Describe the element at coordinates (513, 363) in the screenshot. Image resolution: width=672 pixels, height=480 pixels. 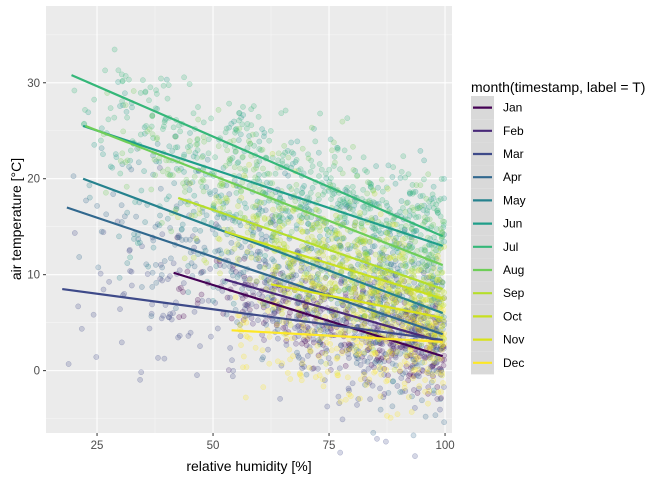
I see `legend-label-dec: Dec` at that location.